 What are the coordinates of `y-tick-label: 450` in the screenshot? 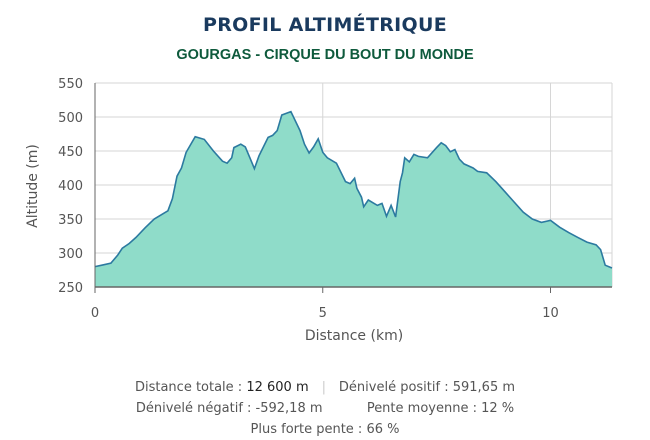 It's located at (70, 152).